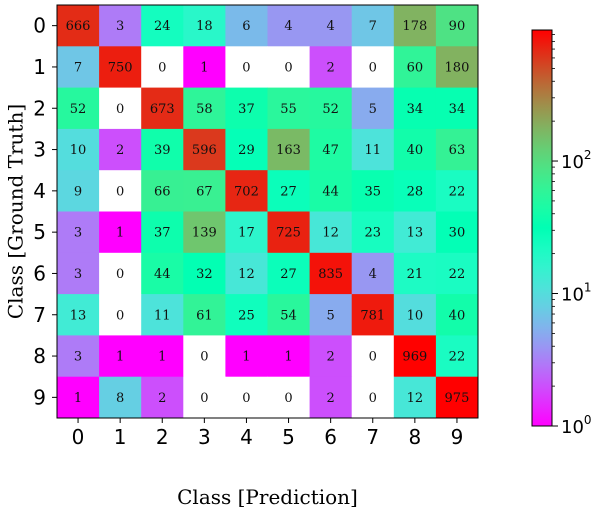 The image size is (598, 513). I want to click on cell-value-label: 10, so click(415, 315).